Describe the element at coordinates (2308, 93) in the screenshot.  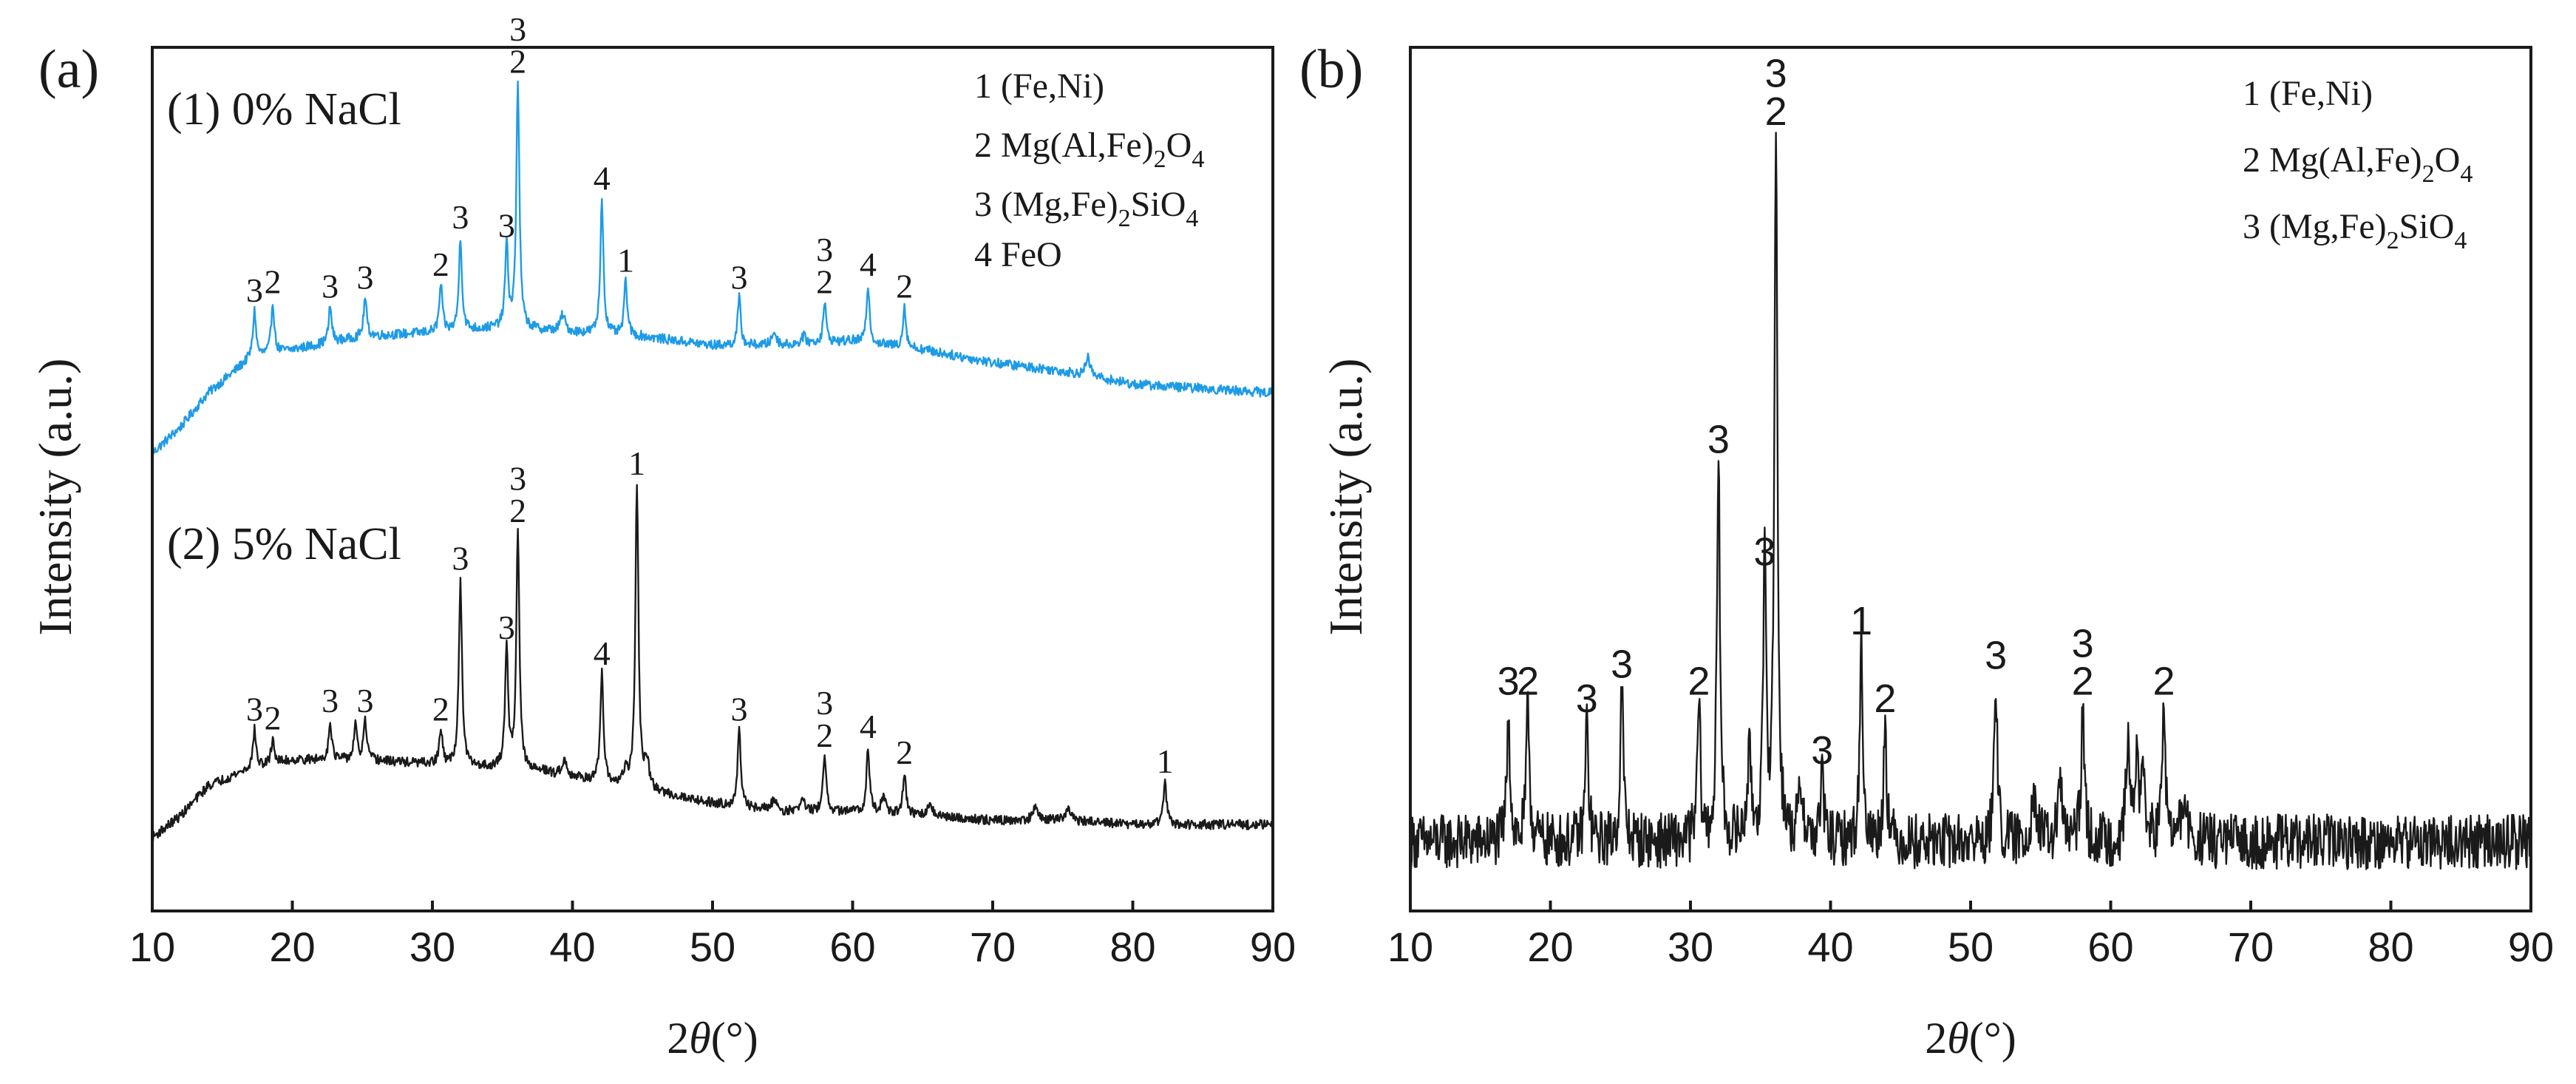
I see `legend-b-fe-ni: 1 (Fe,Ni)` at that location.